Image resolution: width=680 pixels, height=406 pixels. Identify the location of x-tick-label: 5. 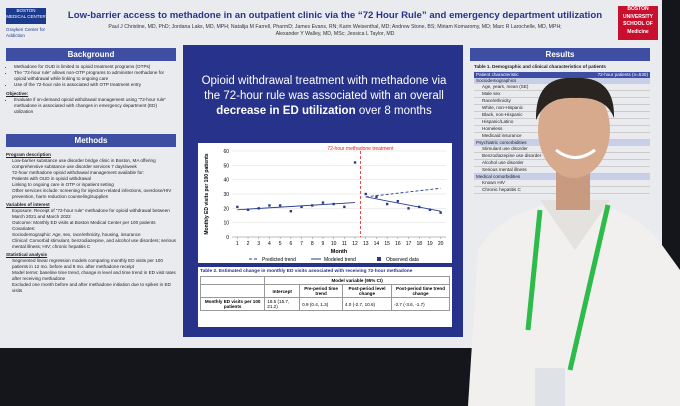
(280, 244).